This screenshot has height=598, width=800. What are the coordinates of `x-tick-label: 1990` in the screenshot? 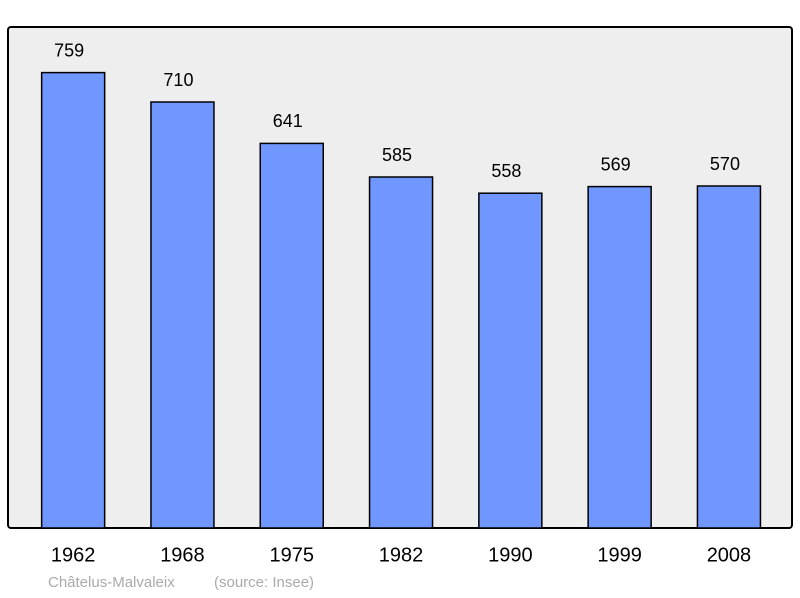 It's located at (510, 555).